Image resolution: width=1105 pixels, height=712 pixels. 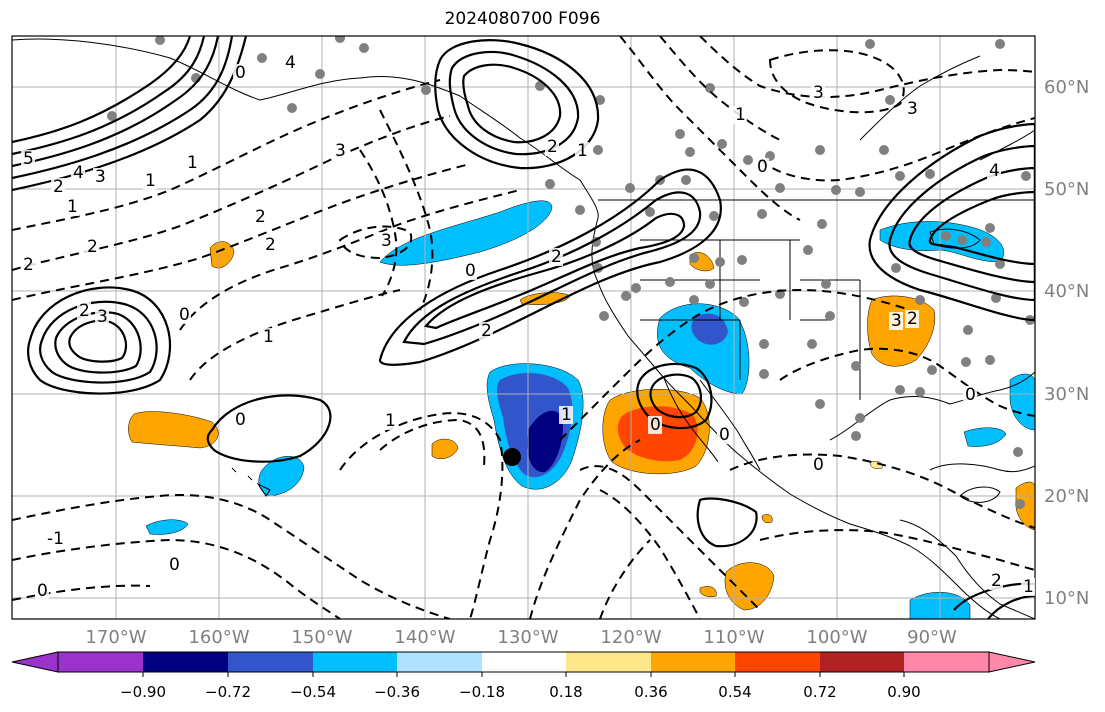 I want to click on lon-label: 150°W, so click(x=321, y=637).